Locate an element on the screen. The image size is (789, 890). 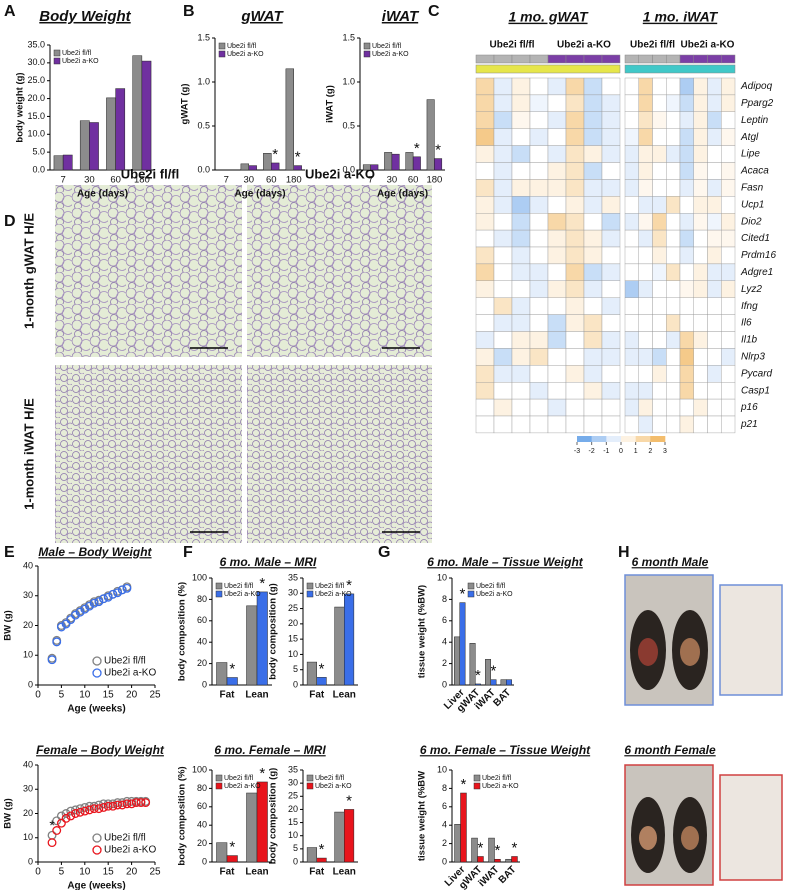
y-tick-label: 5 is located at coordinates (295, 669).